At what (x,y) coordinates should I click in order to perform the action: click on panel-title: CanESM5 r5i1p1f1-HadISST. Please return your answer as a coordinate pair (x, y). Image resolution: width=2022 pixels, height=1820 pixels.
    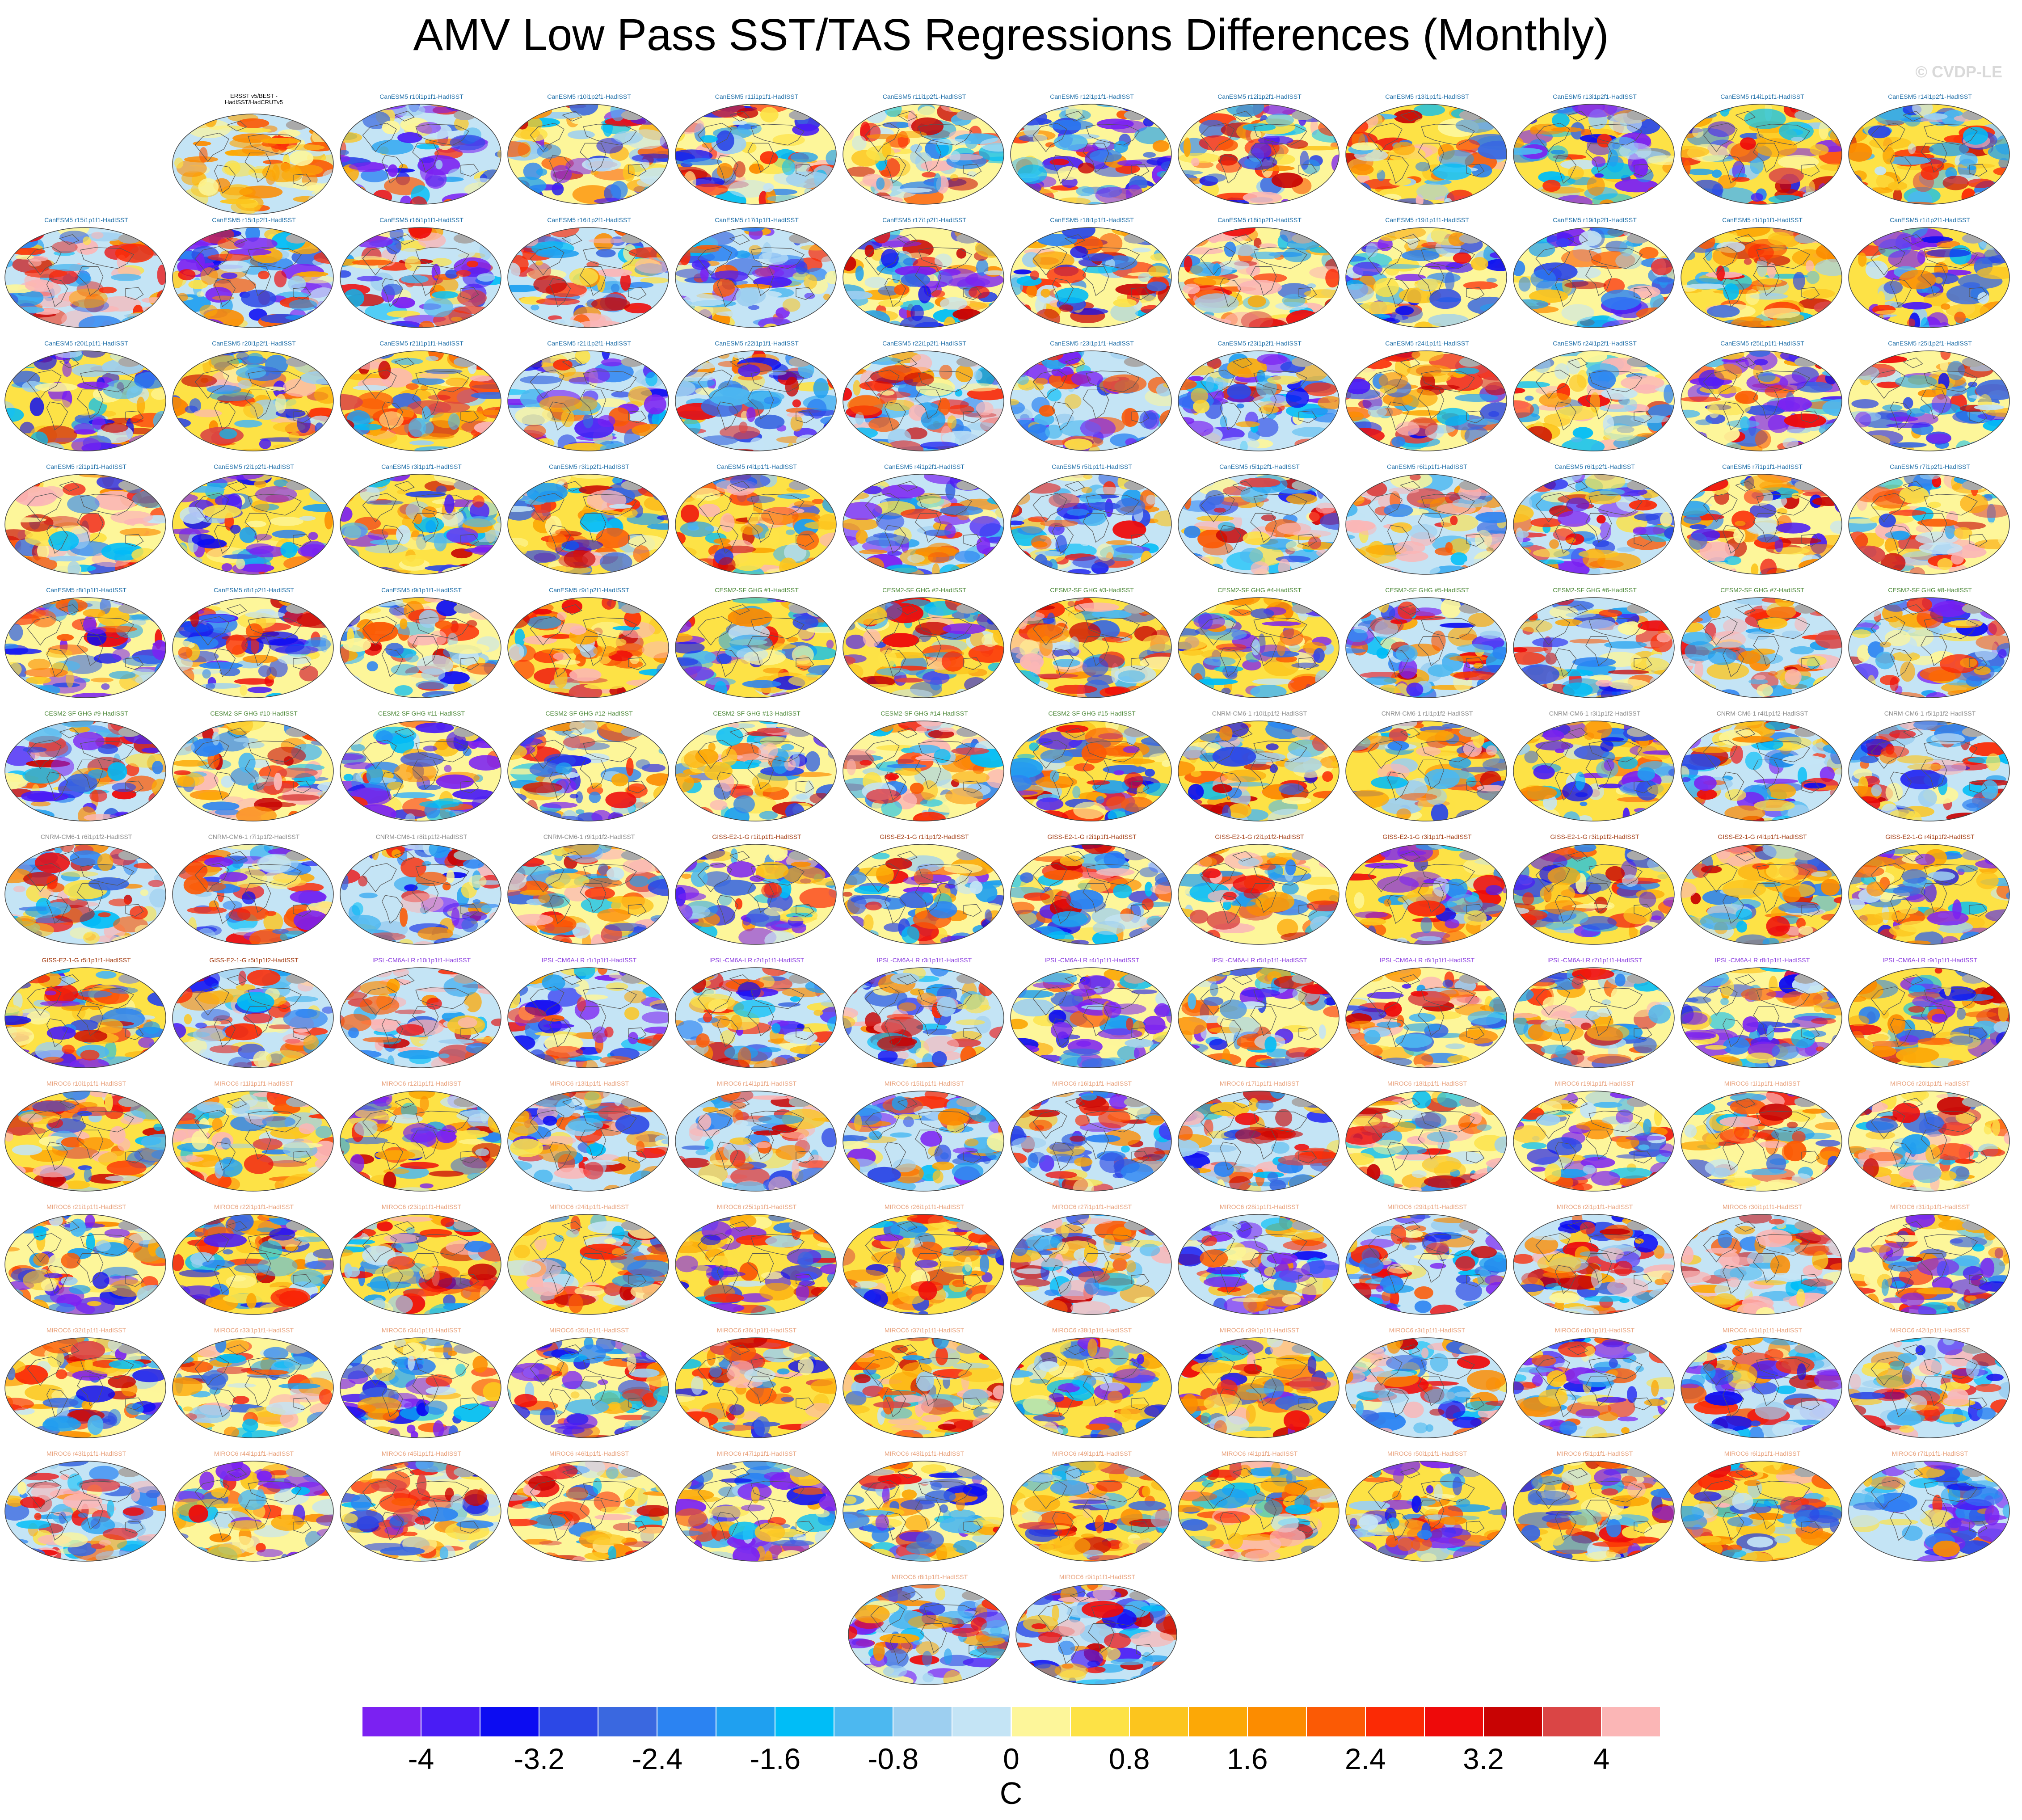
    Looking at the image, I should click on (1092, 466).